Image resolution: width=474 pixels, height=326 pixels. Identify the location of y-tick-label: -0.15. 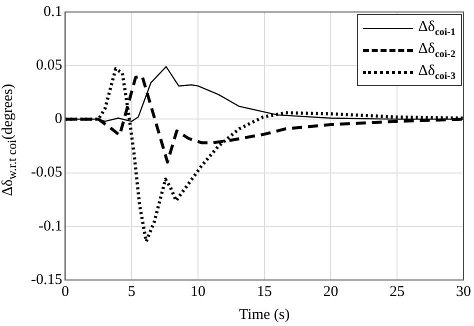
(46, 280).